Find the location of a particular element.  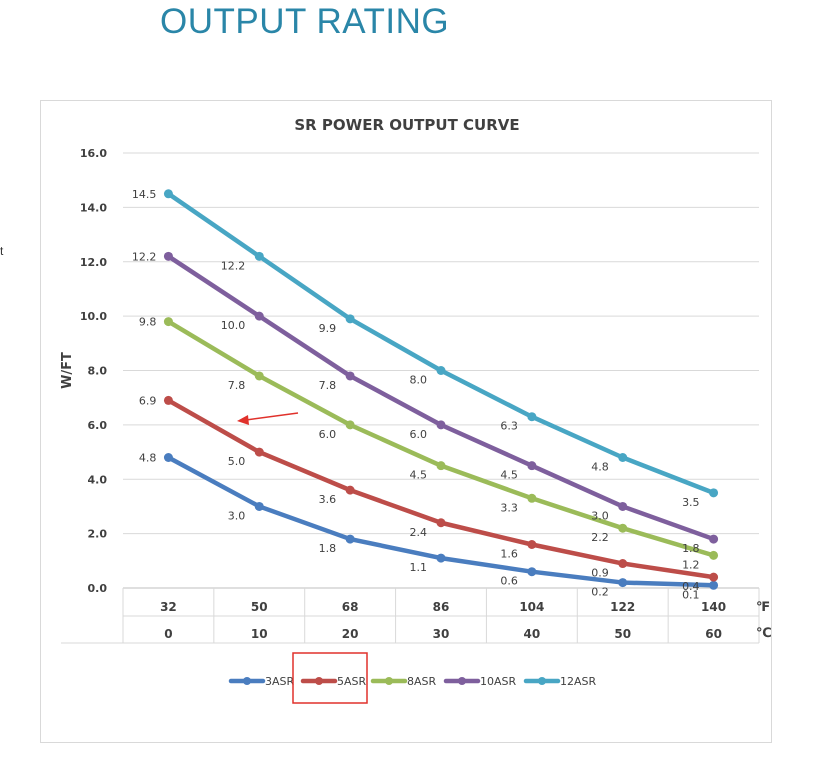

data-label-3asr: 1.1 is located at coordinates (419, 567).